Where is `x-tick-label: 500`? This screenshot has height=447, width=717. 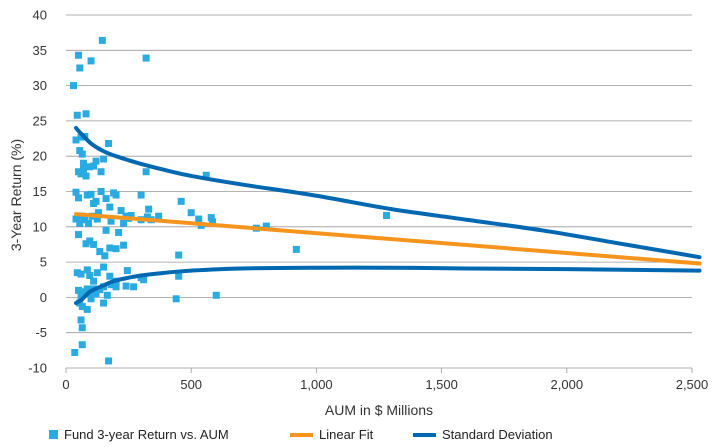
x-tick-label: 500 is located at coordinates (191, 384).